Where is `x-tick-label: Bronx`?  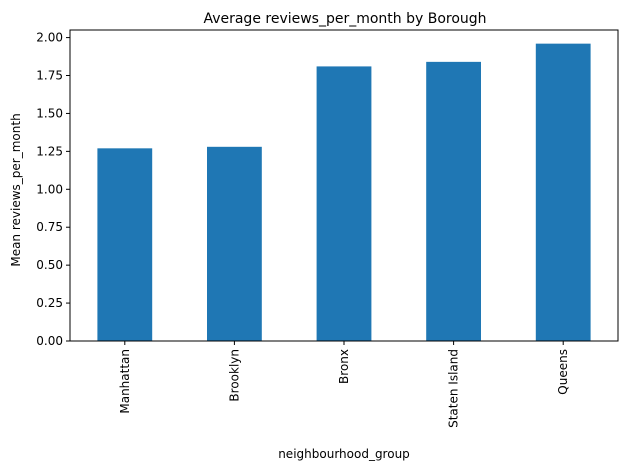
x-tick-label: Bronx is located at coordinates (344, 366).